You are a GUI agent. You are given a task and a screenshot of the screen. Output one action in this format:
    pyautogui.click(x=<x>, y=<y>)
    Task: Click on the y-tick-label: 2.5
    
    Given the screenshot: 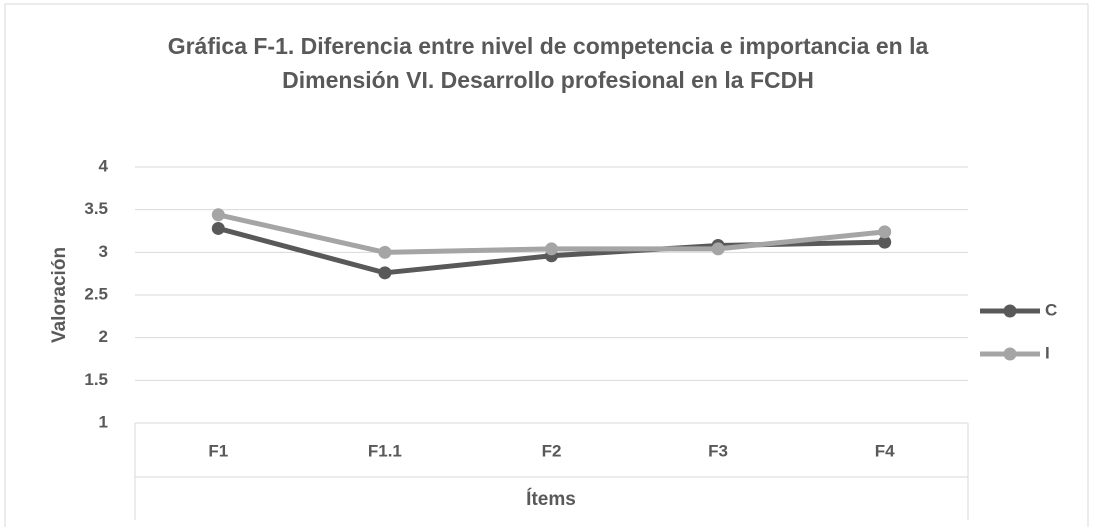 What is the action you would take?
    pyautogui.click(x=96, y=293)
    